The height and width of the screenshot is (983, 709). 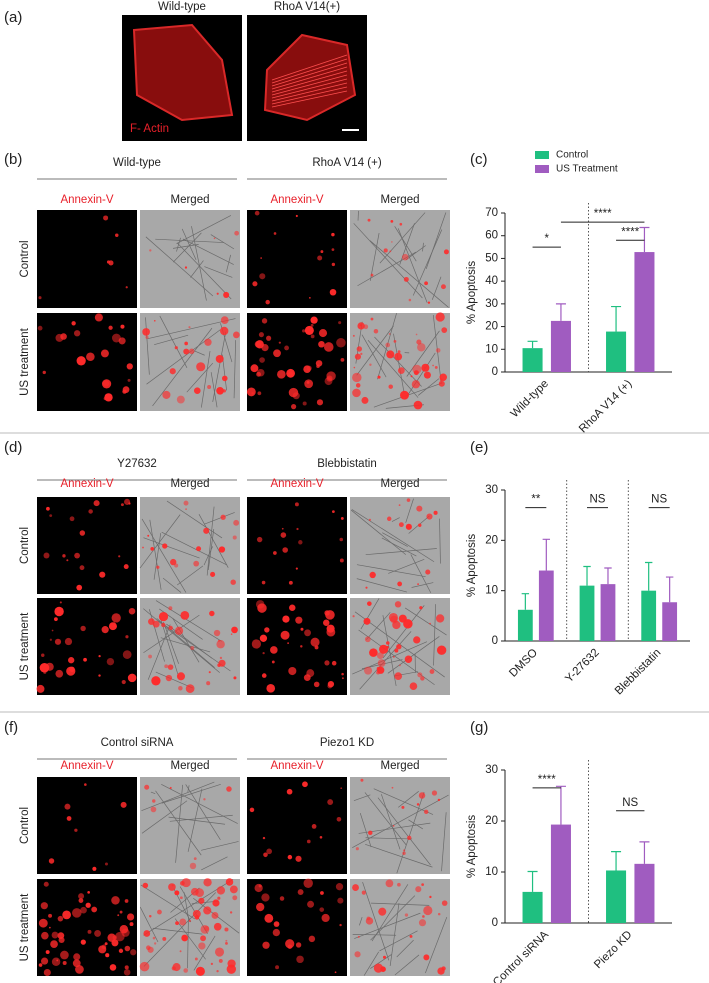 I want to click on y-tick-label: 20, so click(x=491, y=821).